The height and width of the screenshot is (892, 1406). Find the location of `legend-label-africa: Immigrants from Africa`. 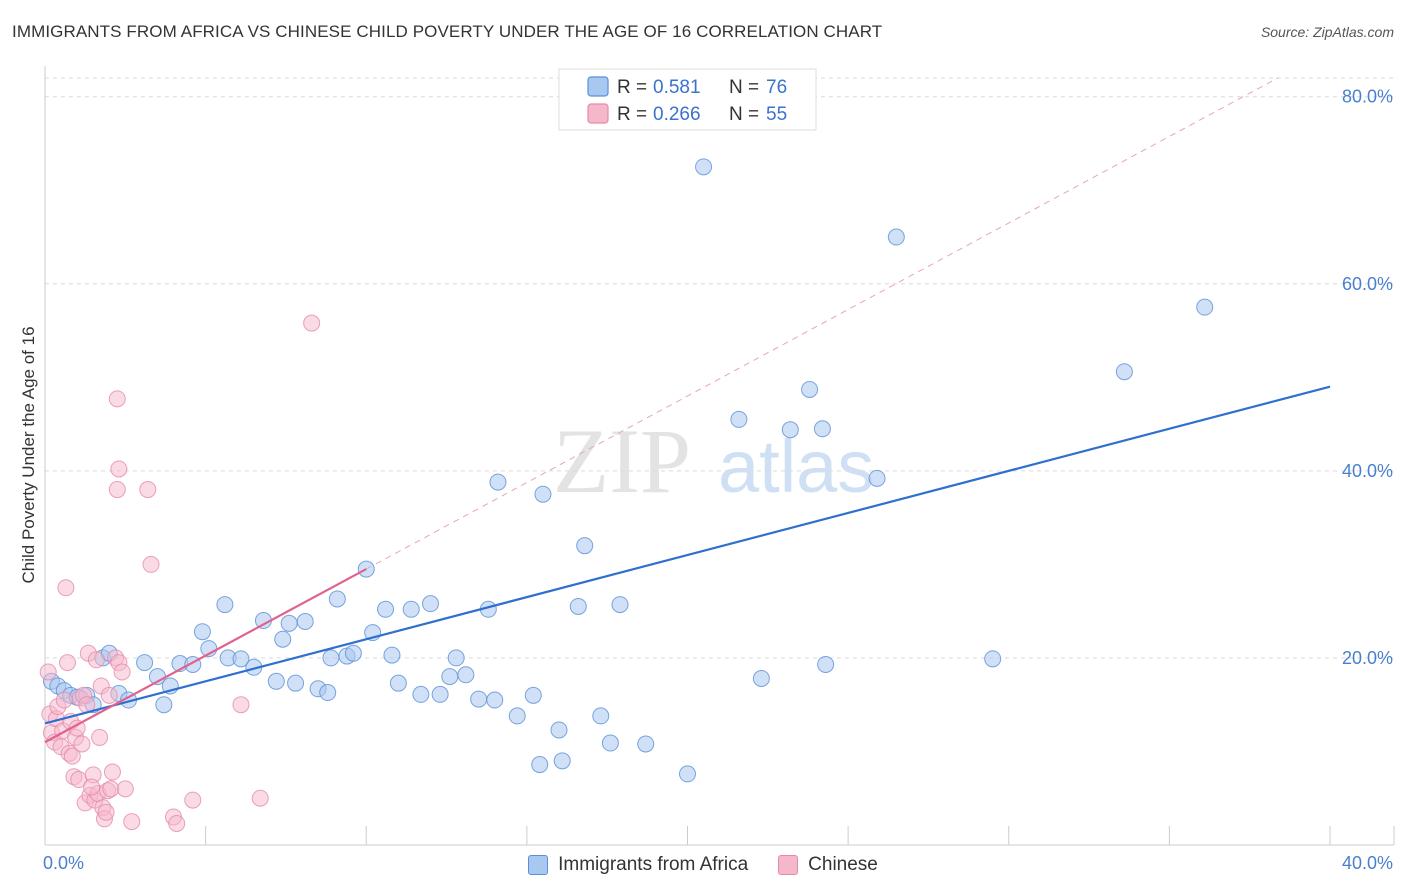

legend-label-africa: Immigrants from Africa is located at coordinates (653, 864).